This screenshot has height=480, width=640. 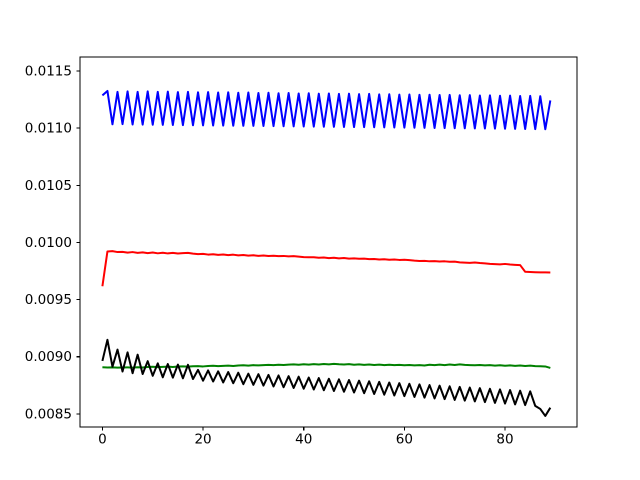 What do you see at coordinates (48, 129) in the screenshot?
I see `y-tick-label: 0.0110` at bounding box center [48, 129].